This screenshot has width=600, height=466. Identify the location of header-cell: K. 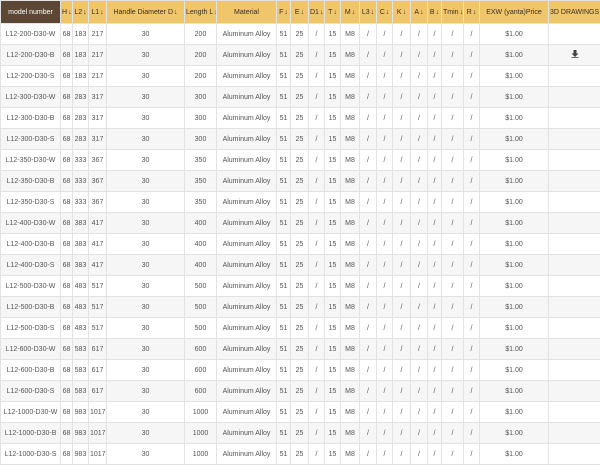
(401, 12).